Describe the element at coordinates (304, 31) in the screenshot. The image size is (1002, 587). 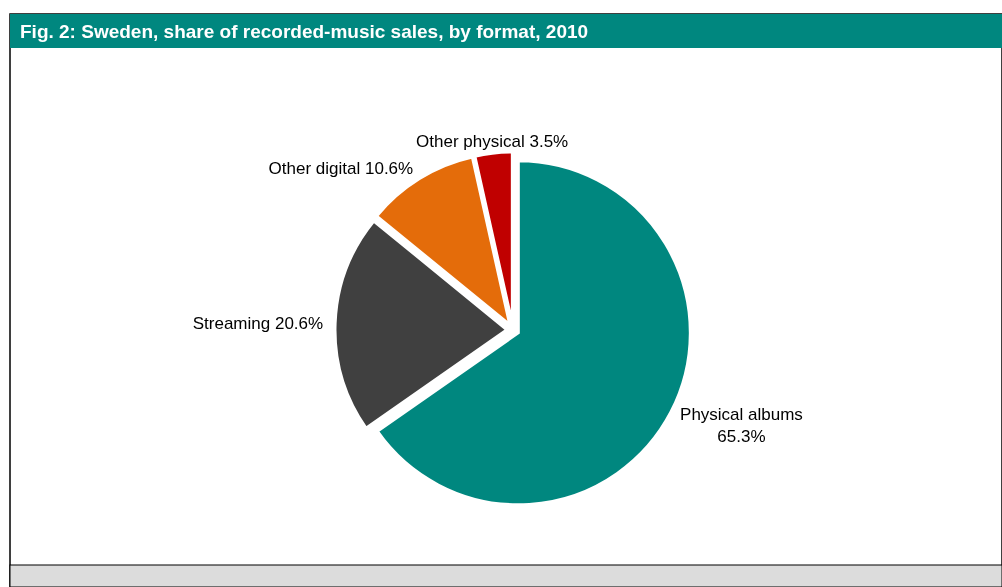
I see `chart-title: Fig. 2: Sweden, share of recorded-music sales, by format, 2010` at that location.